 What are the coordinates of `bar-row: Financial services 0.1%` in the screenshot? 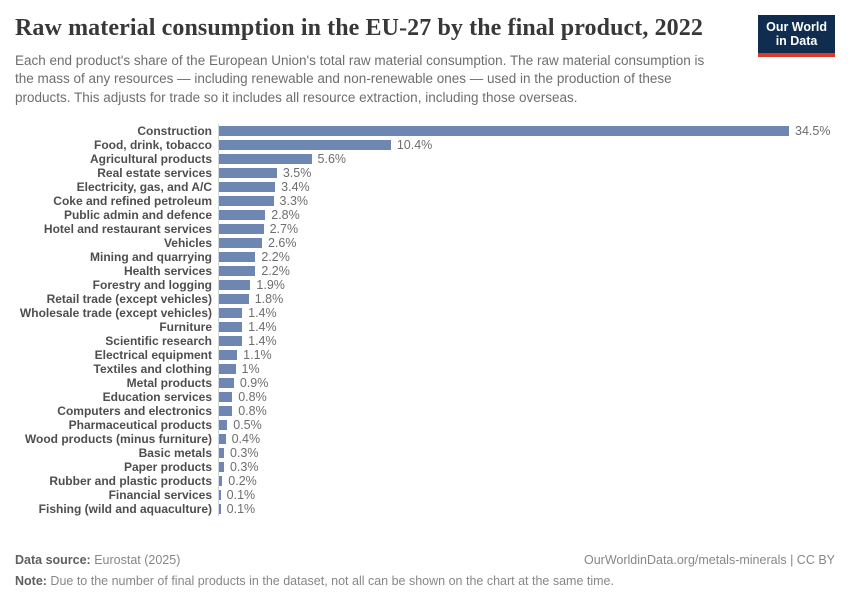 It's located at (425, 494).